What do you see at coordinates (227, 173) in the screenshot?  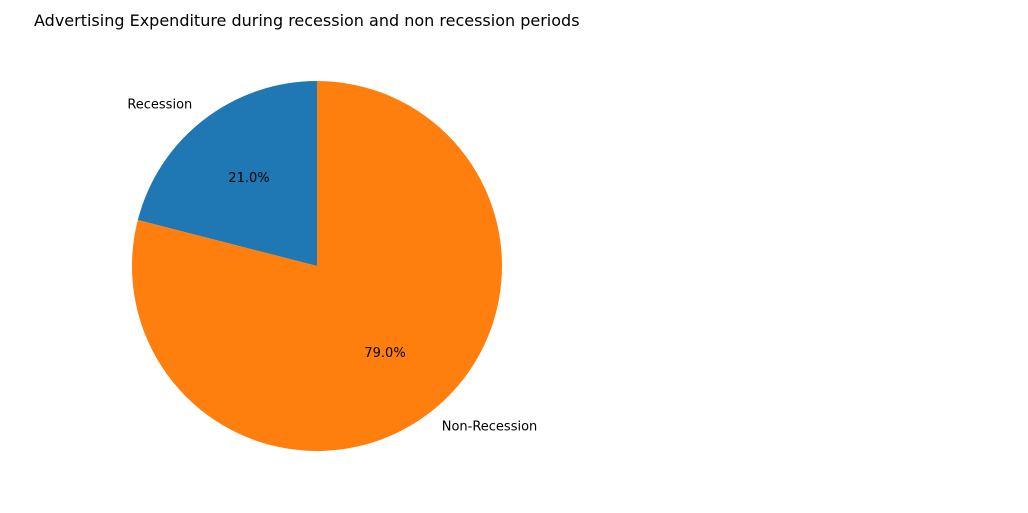 I see `pie-slice-recession` at bounding box center [227, 173].